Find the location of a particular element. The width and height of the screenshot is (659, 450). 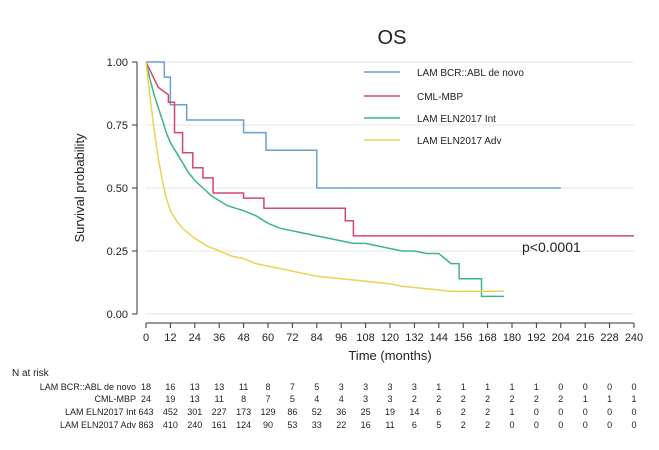

x-tick-label: 168 is located at coordinates (487, 338).